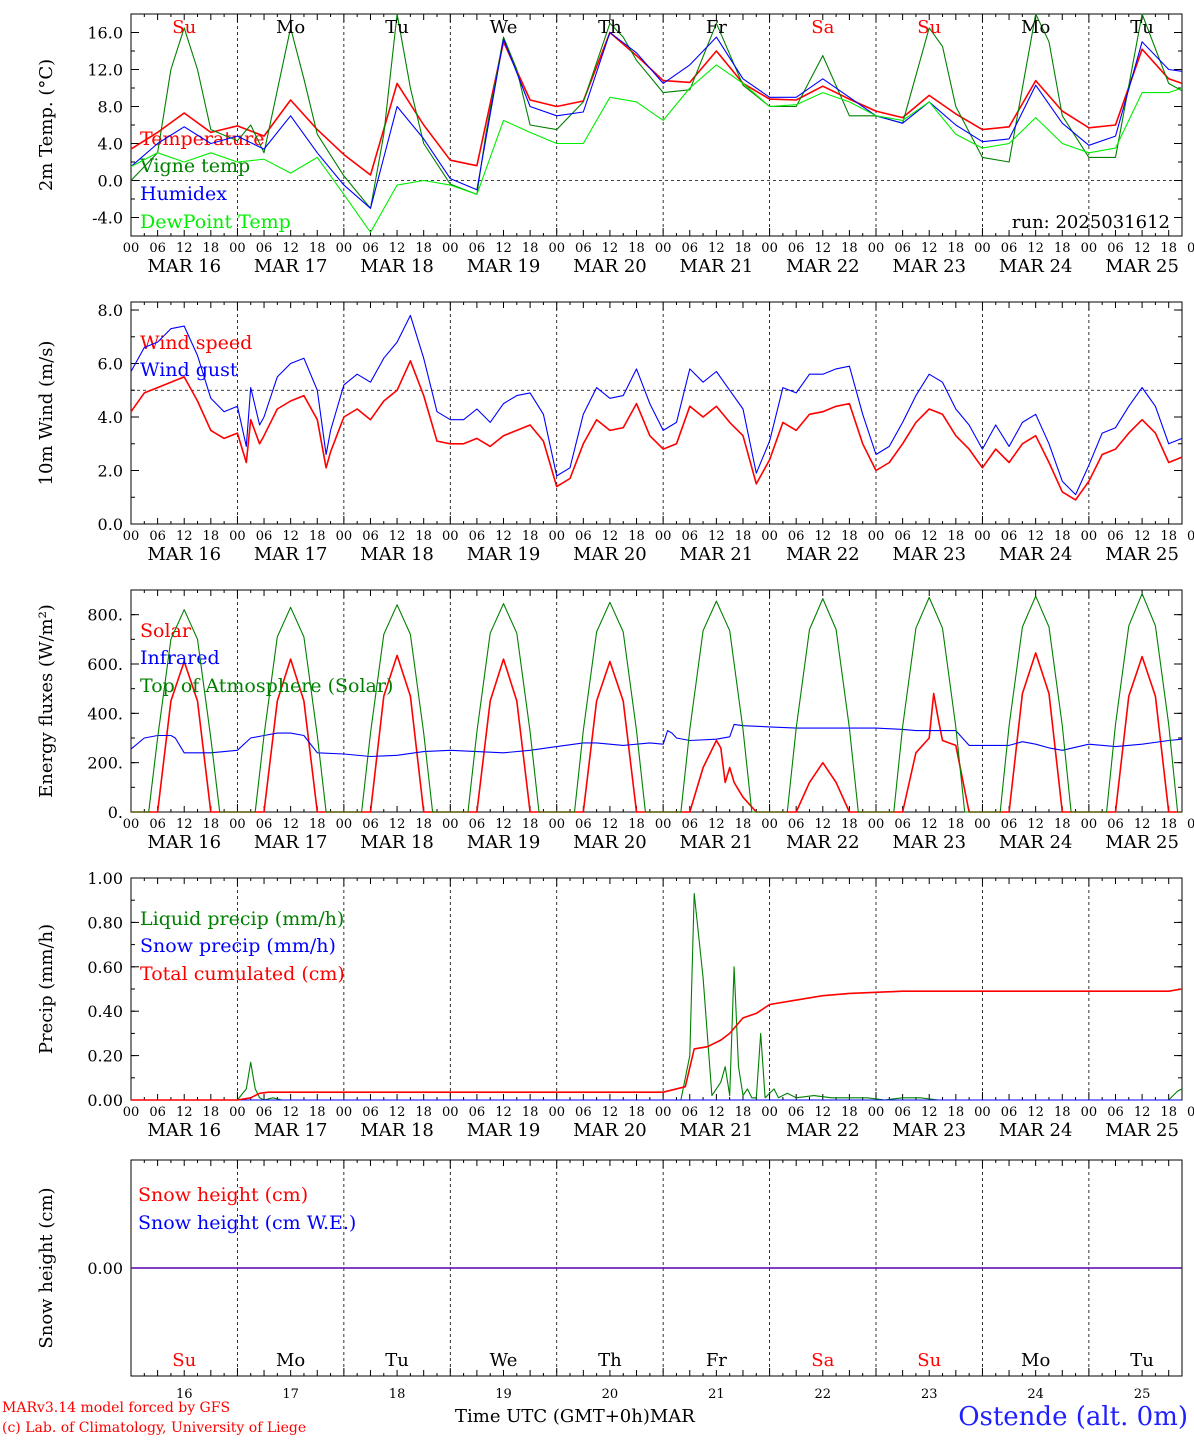 Image resolution: width=1194 pixels, height=1440 pixels. What do you see at coordinates (1036, 1130) in the screenshot?
I see `x-date-label: MAR 24` at bounding box center [1036, 1130].